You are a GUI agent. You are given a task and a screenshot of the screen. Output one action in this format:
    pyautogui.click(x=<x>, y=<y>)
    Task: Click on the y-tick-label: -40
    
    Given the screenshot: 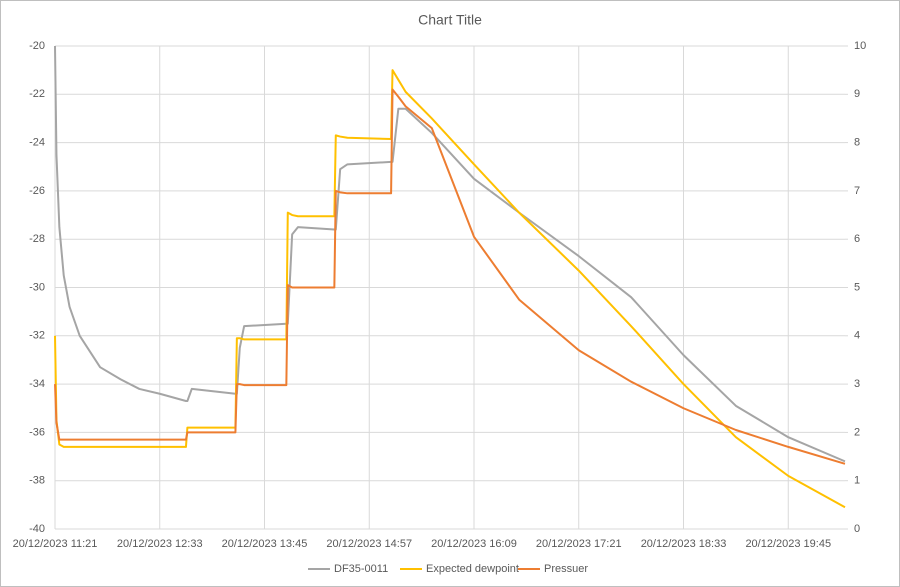 What is the action you would take?
    pyautogui.click(x=37, y=529)
    